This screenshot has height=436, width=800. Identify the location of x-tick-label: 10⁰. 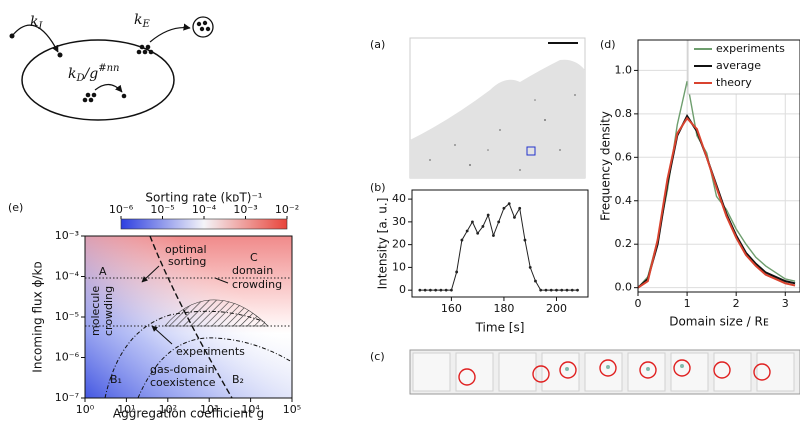
(85, 409).